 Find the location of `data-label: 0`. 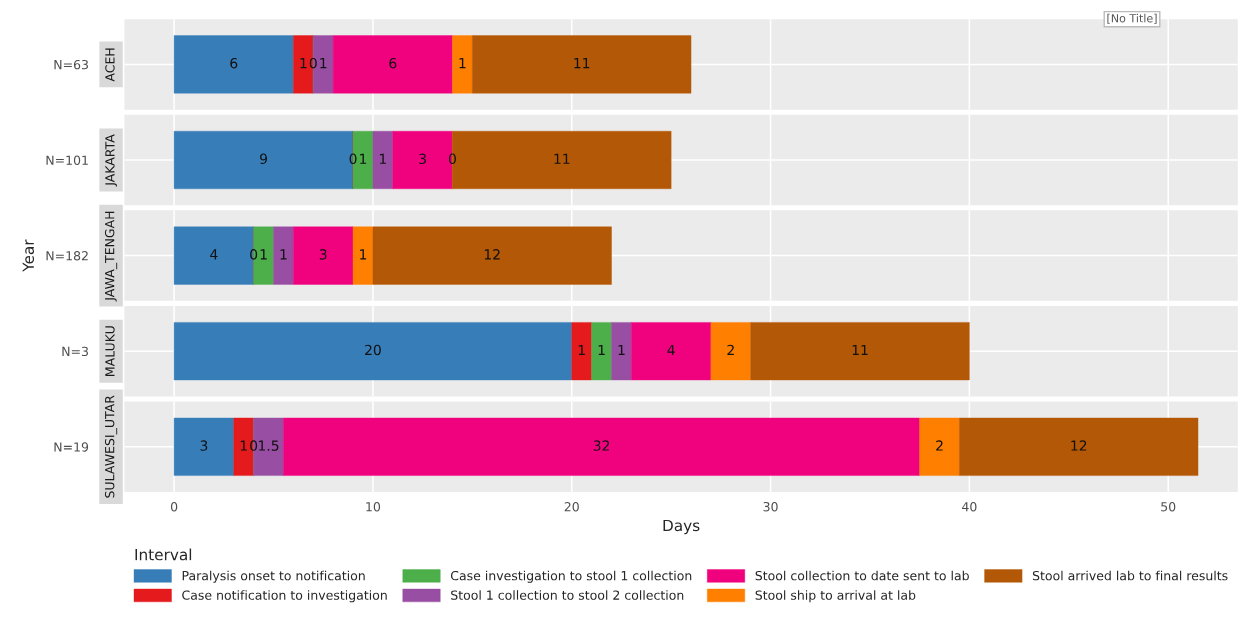

data-label: 0 is located at coordinates (313, 63).